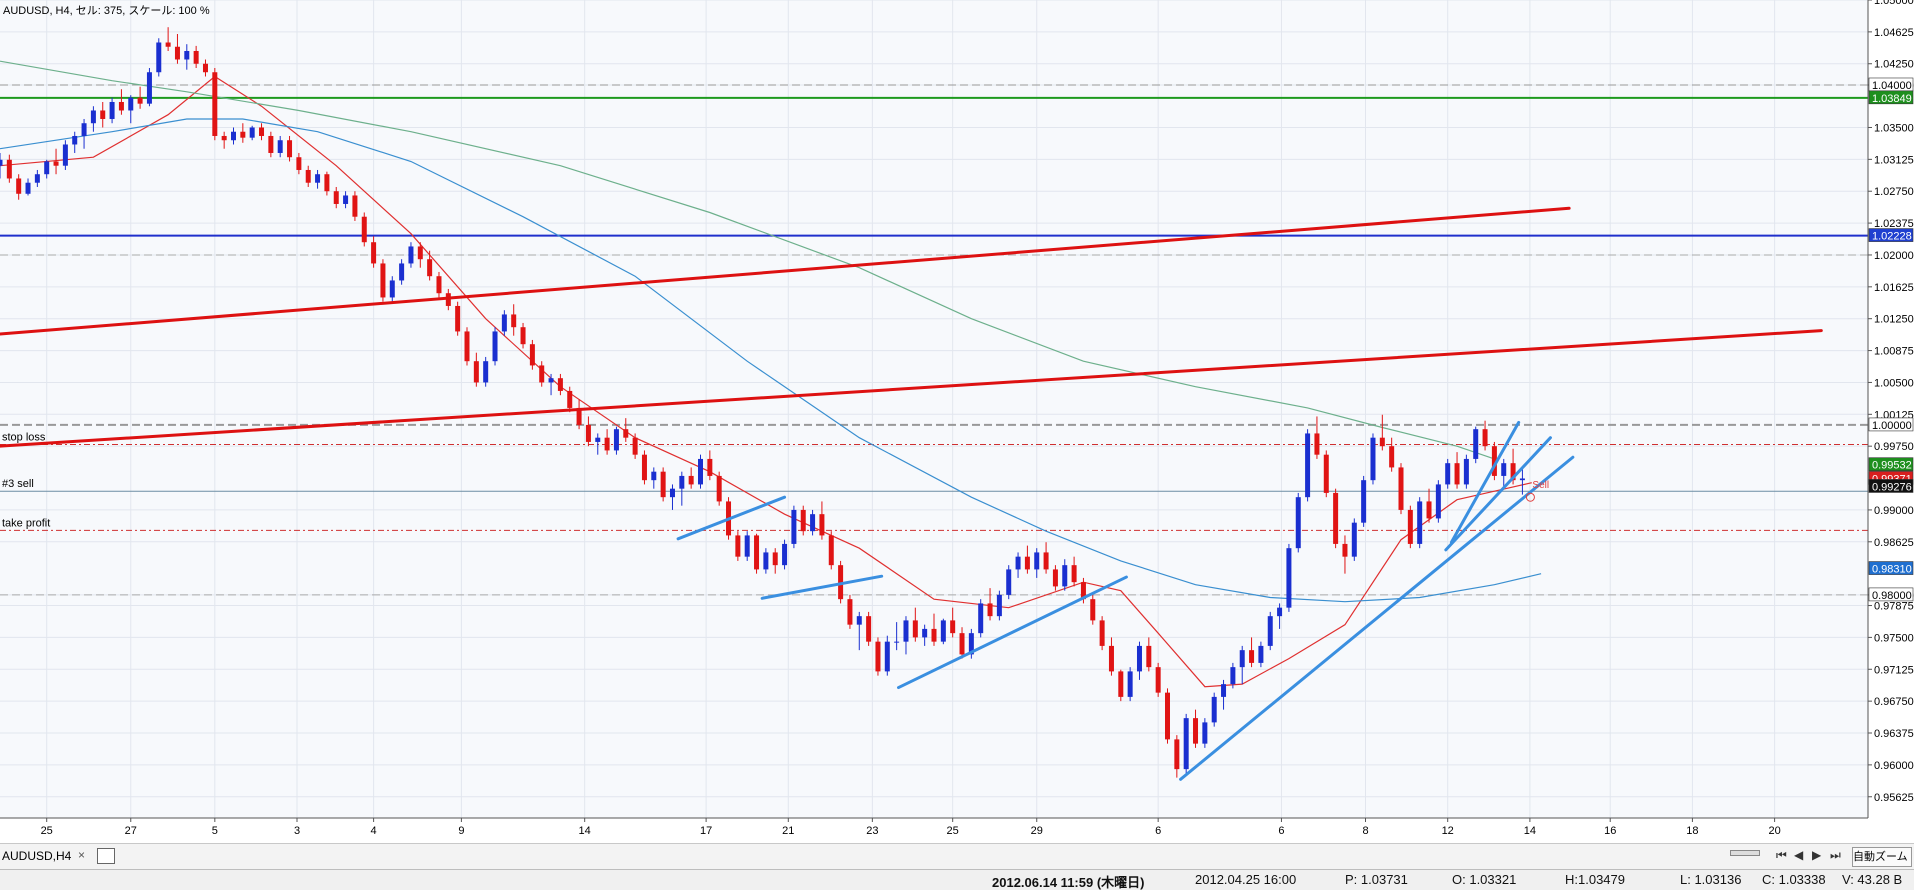 This screenshot has height=891, width=1914. What do you see at coordinates (1794, 879) in the screenshot?
I see `status-close: C: 1.03338` at bounding box center [1794, 879].